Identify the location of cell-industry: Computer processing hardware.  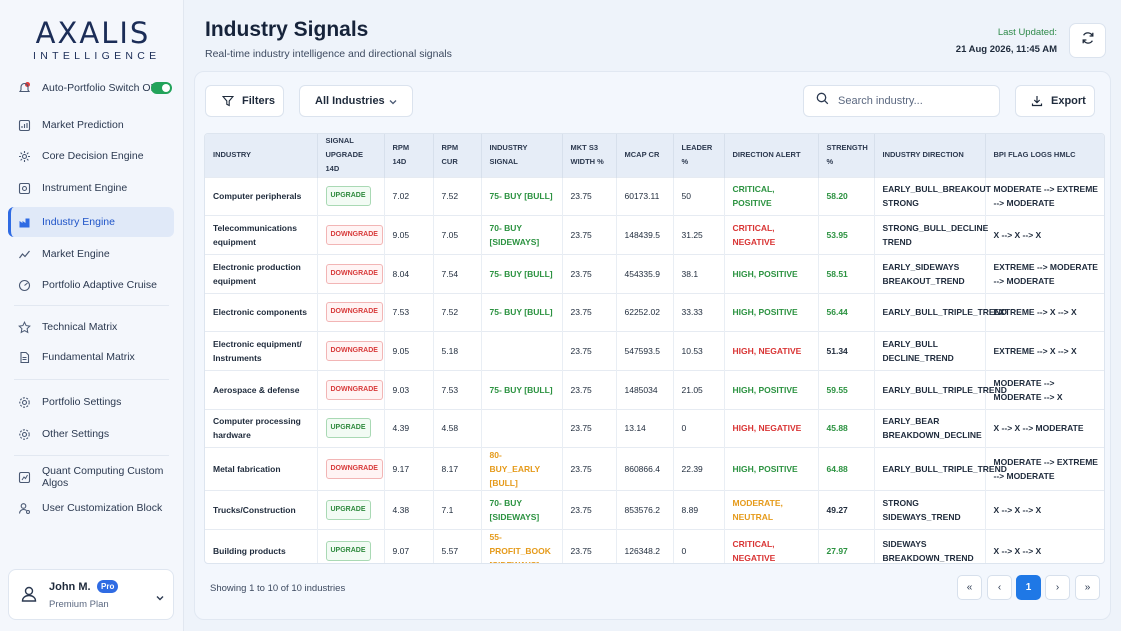
(261, 428).